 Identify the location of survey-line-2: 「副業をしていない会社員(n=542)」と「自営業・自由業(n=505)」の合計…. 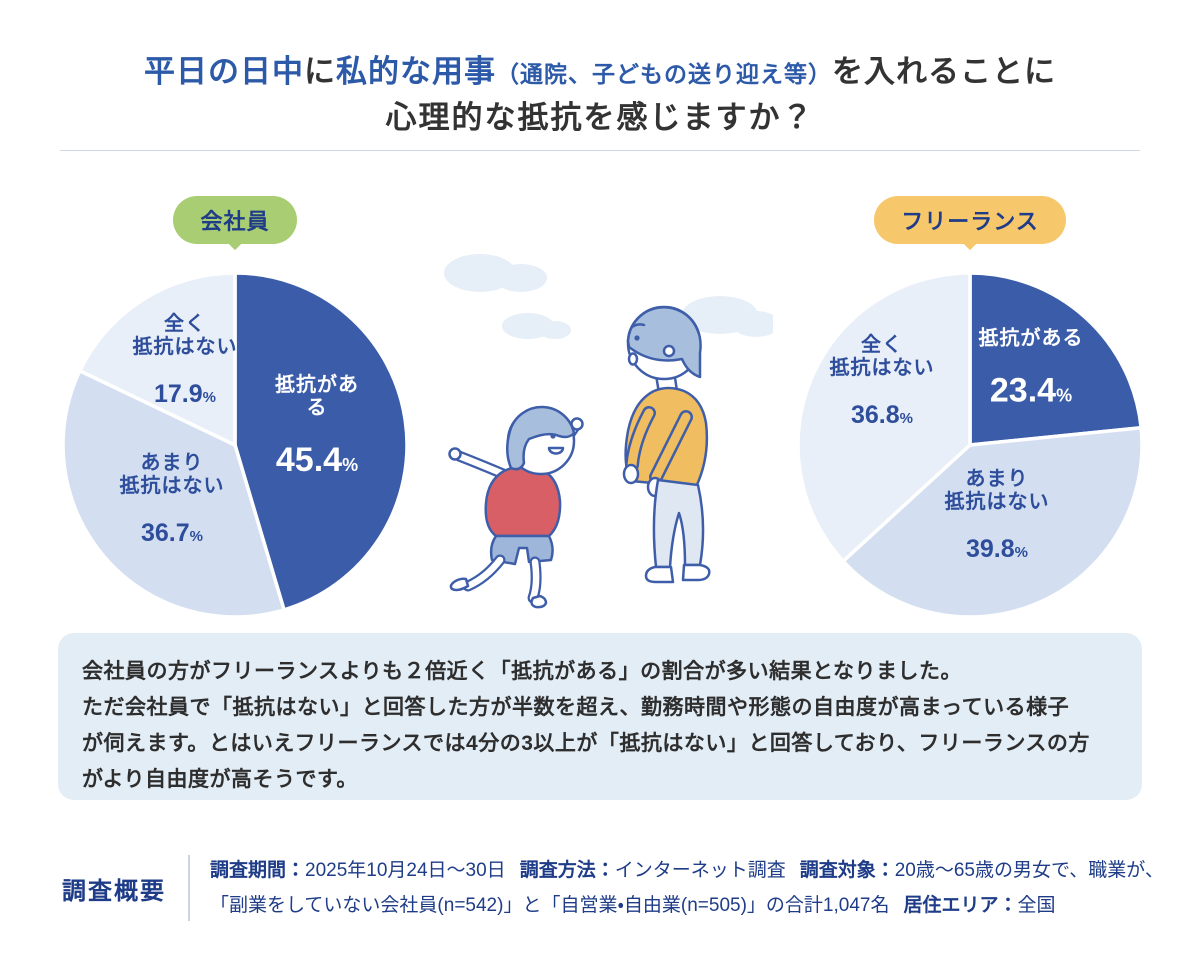
(687, 905).